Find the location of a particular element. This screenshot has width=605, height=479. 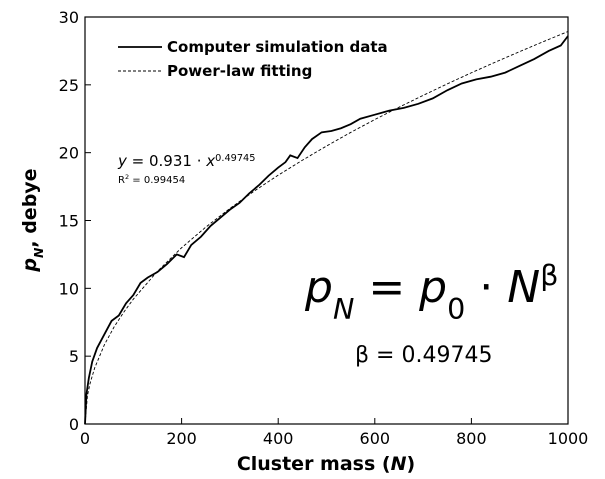

r-squared: R2 = 0.99454 is located at coordinates (151, 179).